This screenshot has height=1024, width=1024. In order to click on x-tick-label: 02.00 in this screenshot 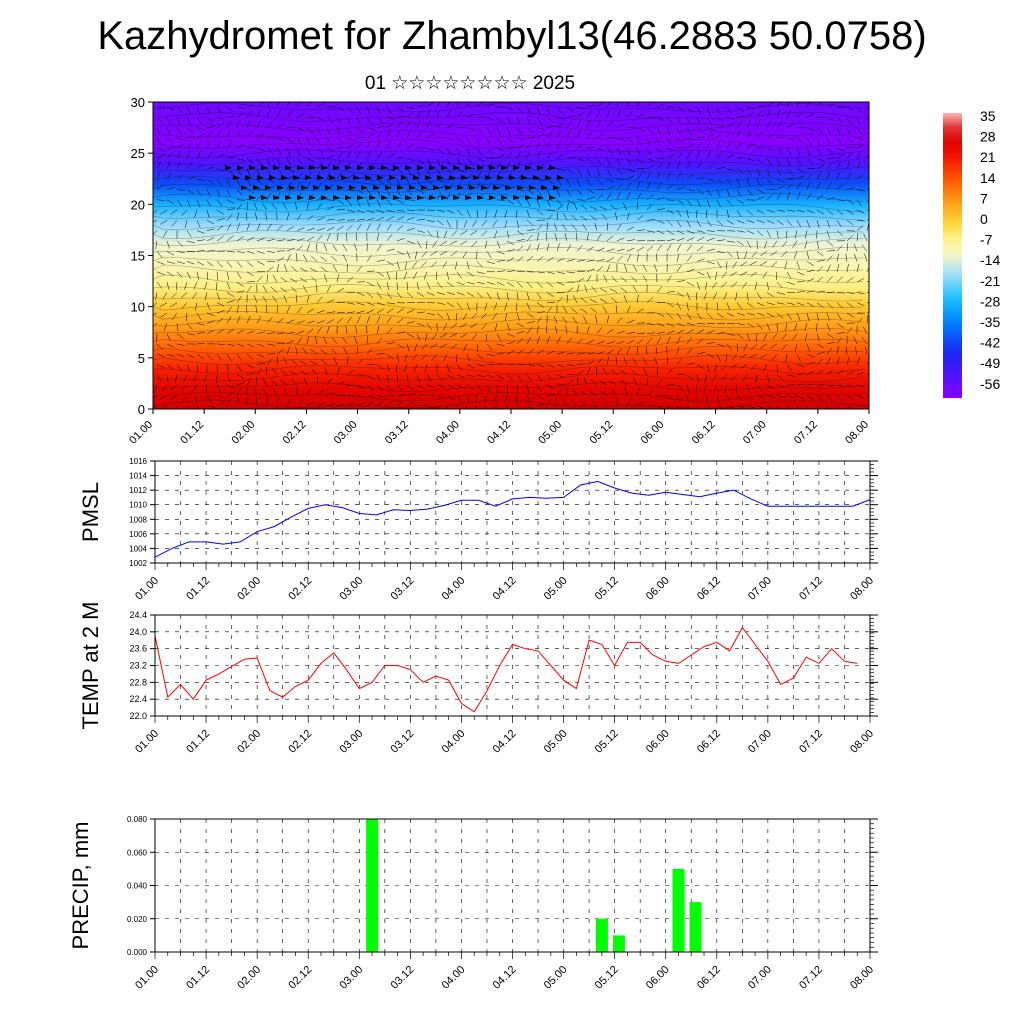, I will do `click(249, 589)`.